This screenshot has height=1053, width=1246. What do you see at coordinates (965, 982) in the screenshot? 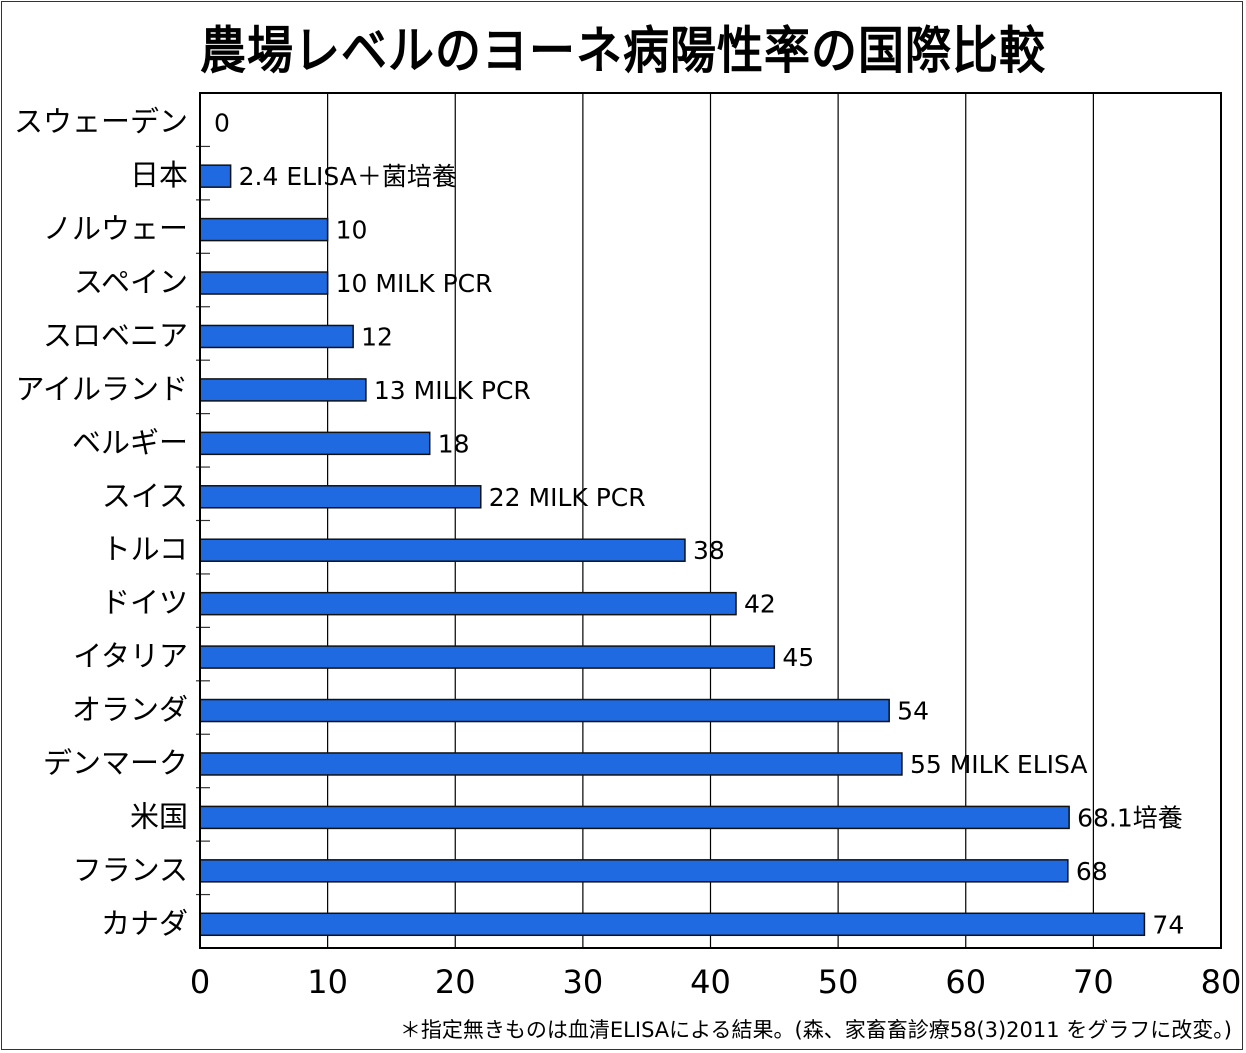
I see `x-tick-label: 60` at bounding box center [965, 982].